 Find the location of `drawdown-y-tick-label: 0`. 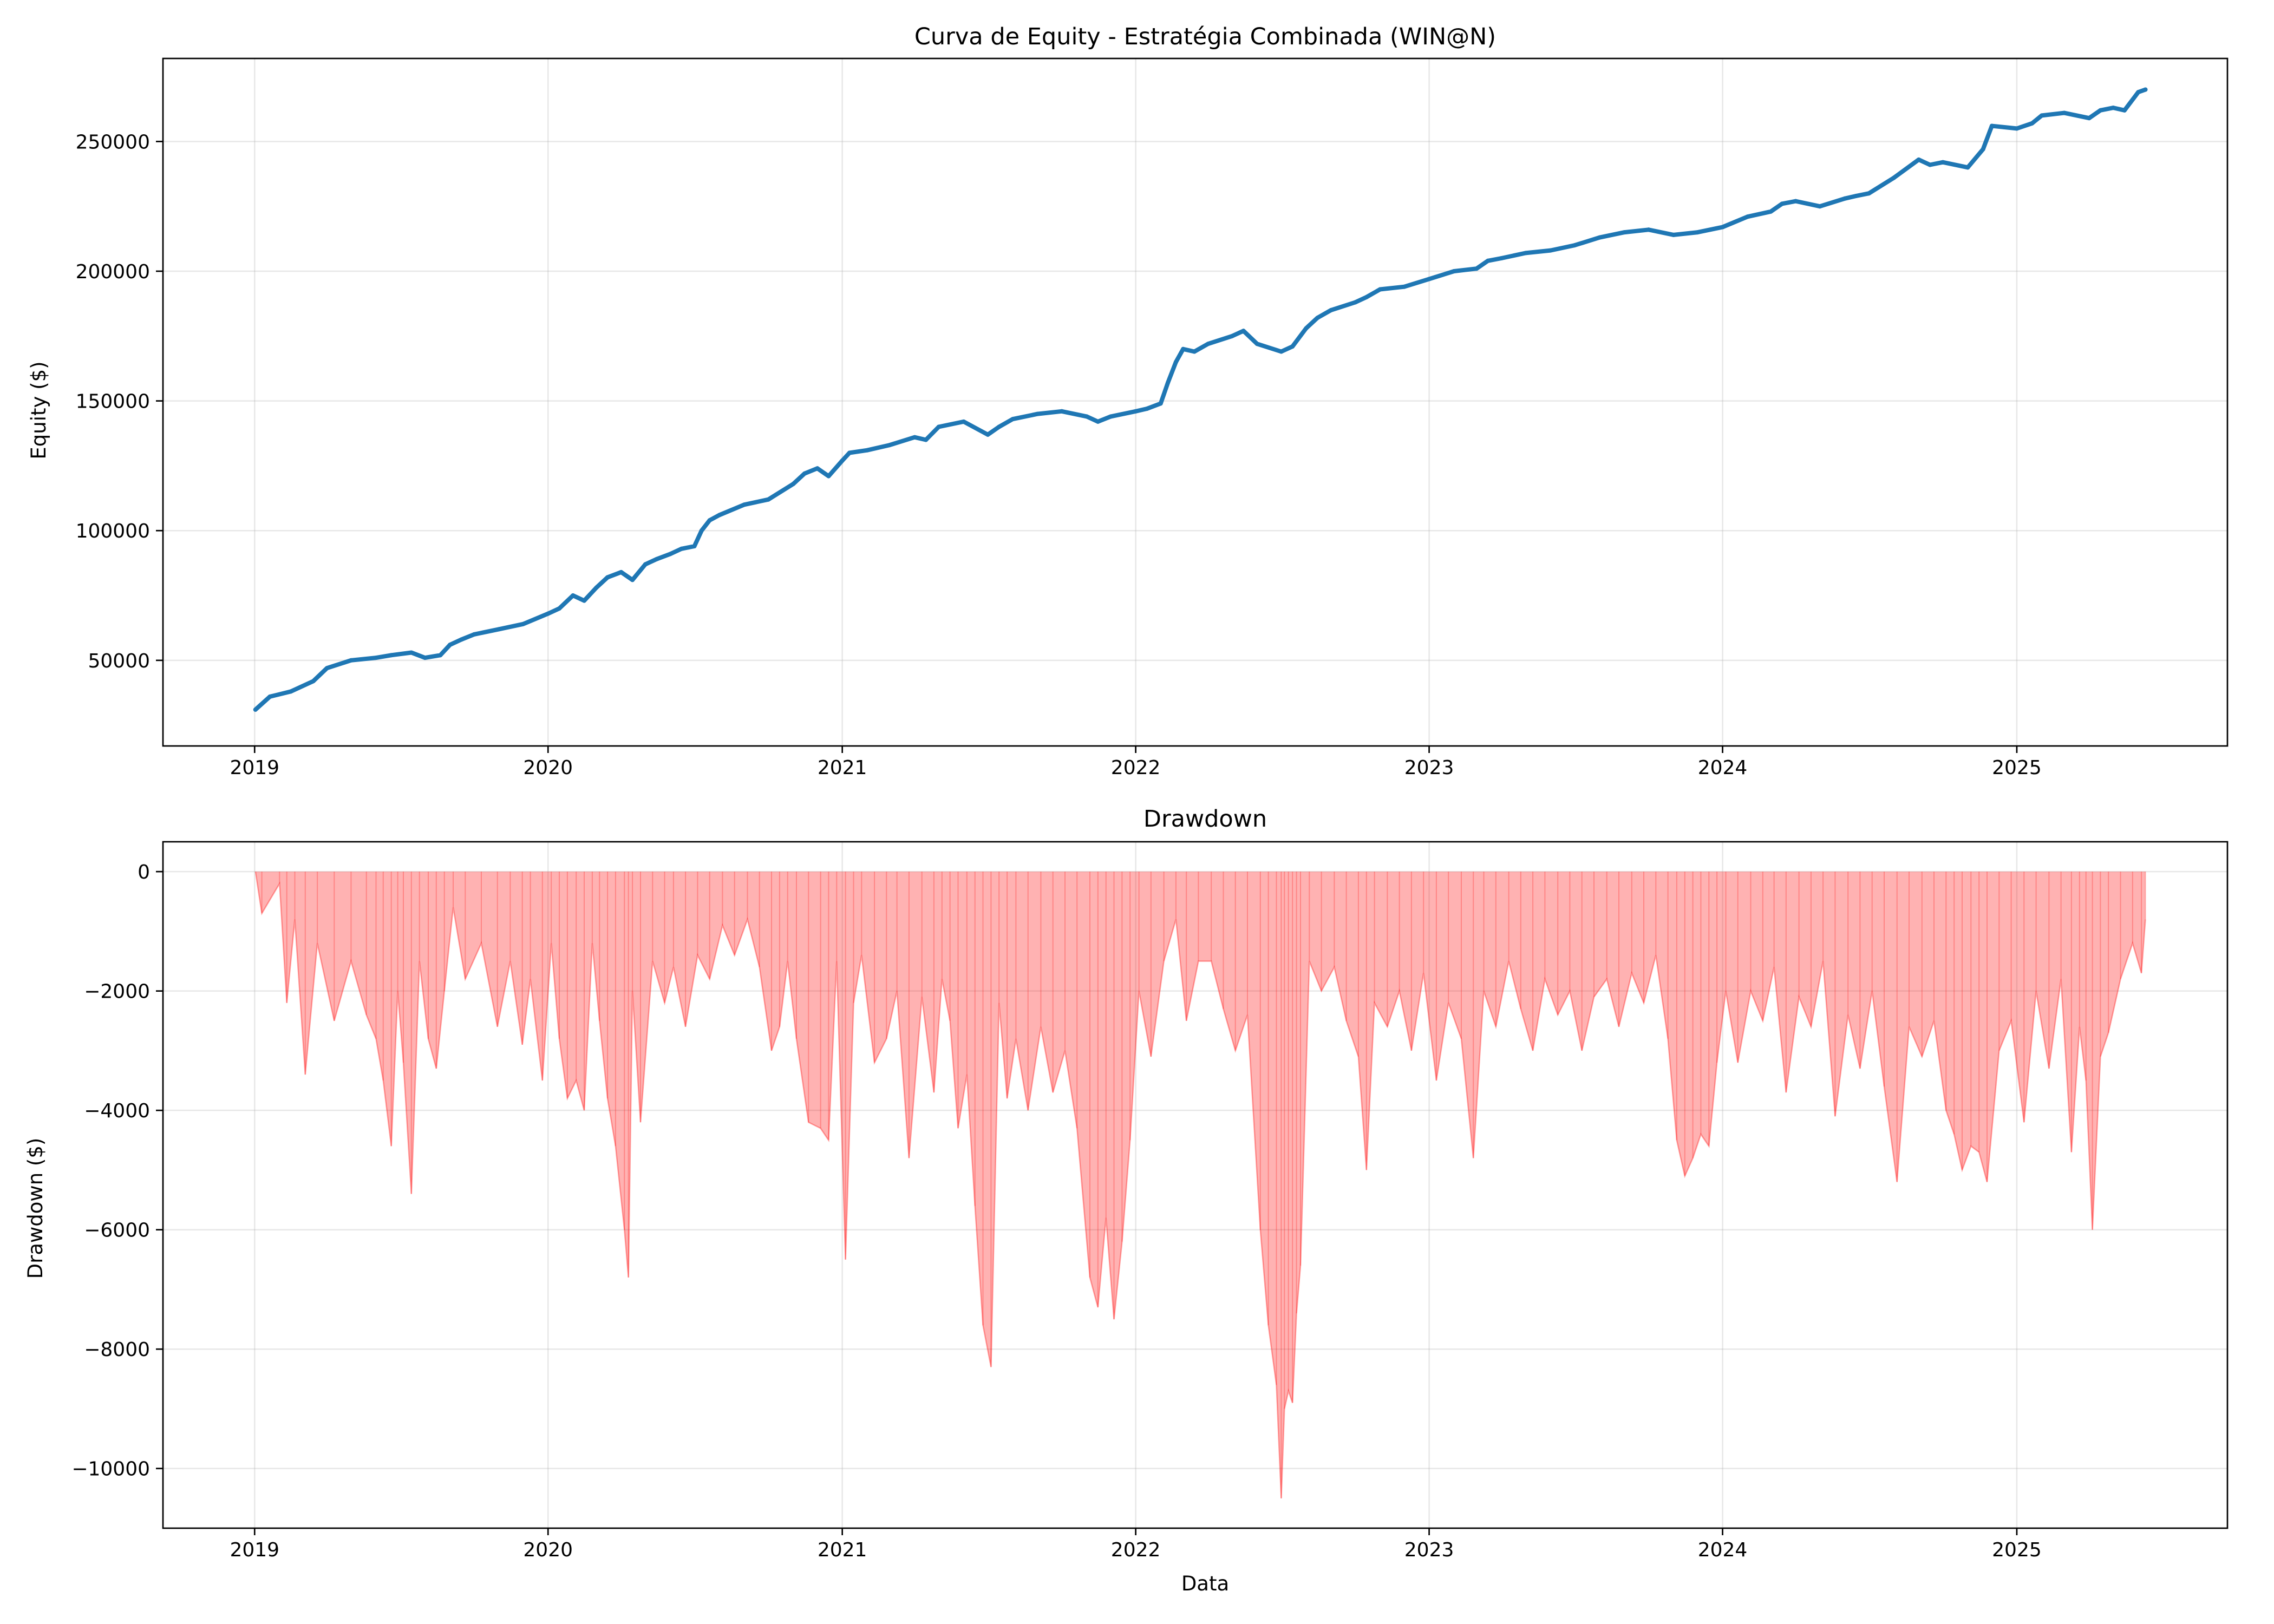

drawdown-y-tick-label: 0 is located at coordinates (144, 872).